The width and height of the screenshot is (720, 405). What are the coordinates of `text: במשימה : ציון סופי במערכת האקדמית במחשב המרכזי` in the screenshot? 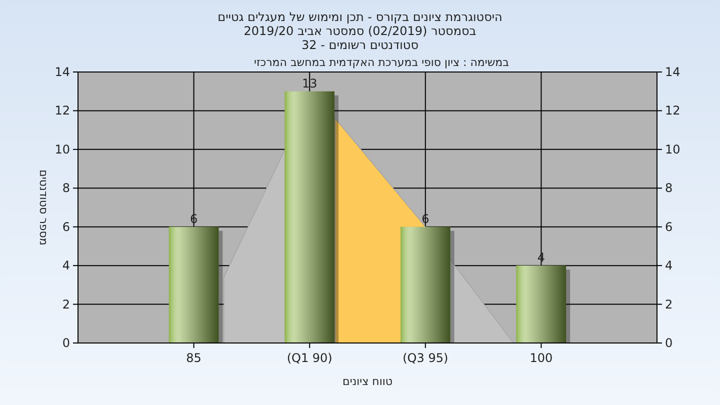 It's located at (381, 62).